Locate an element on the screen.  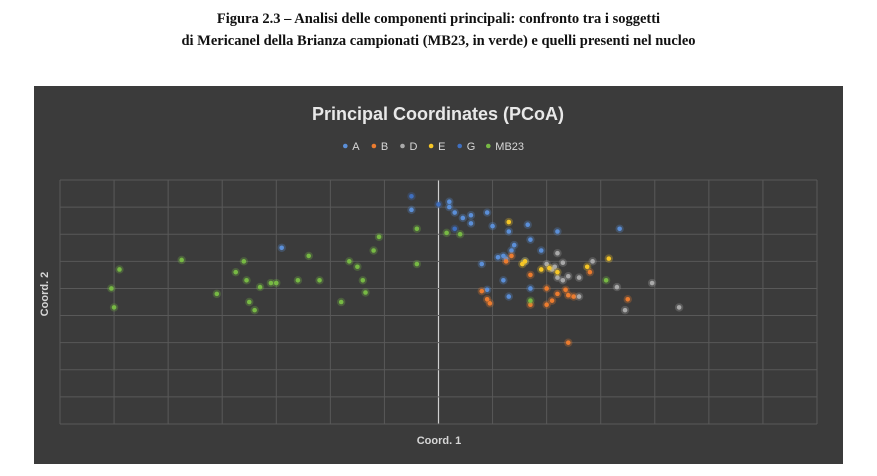
legend-marker-d is located at coordinates (402, 146).